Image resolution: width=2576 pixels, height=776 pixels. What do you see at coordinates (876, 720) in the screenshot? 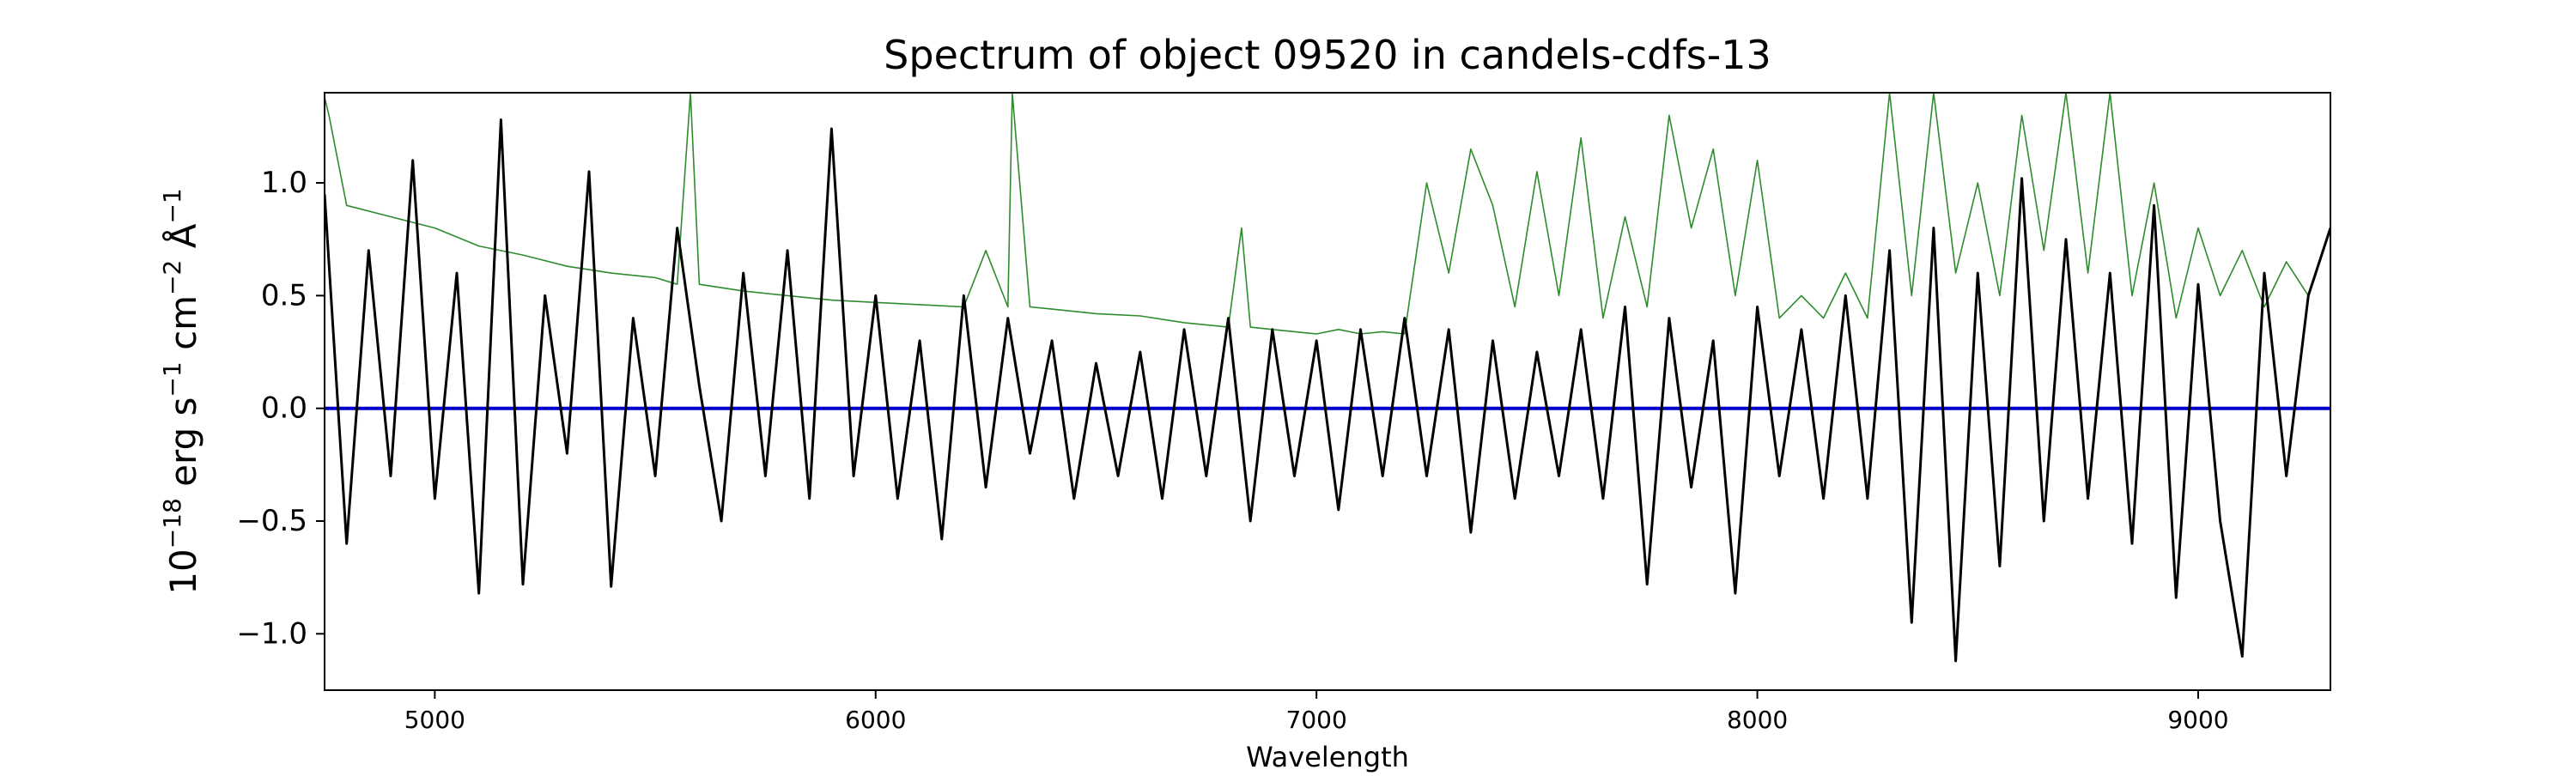
I see `x-tick-label: 6000` at bounding box center [876, 720].